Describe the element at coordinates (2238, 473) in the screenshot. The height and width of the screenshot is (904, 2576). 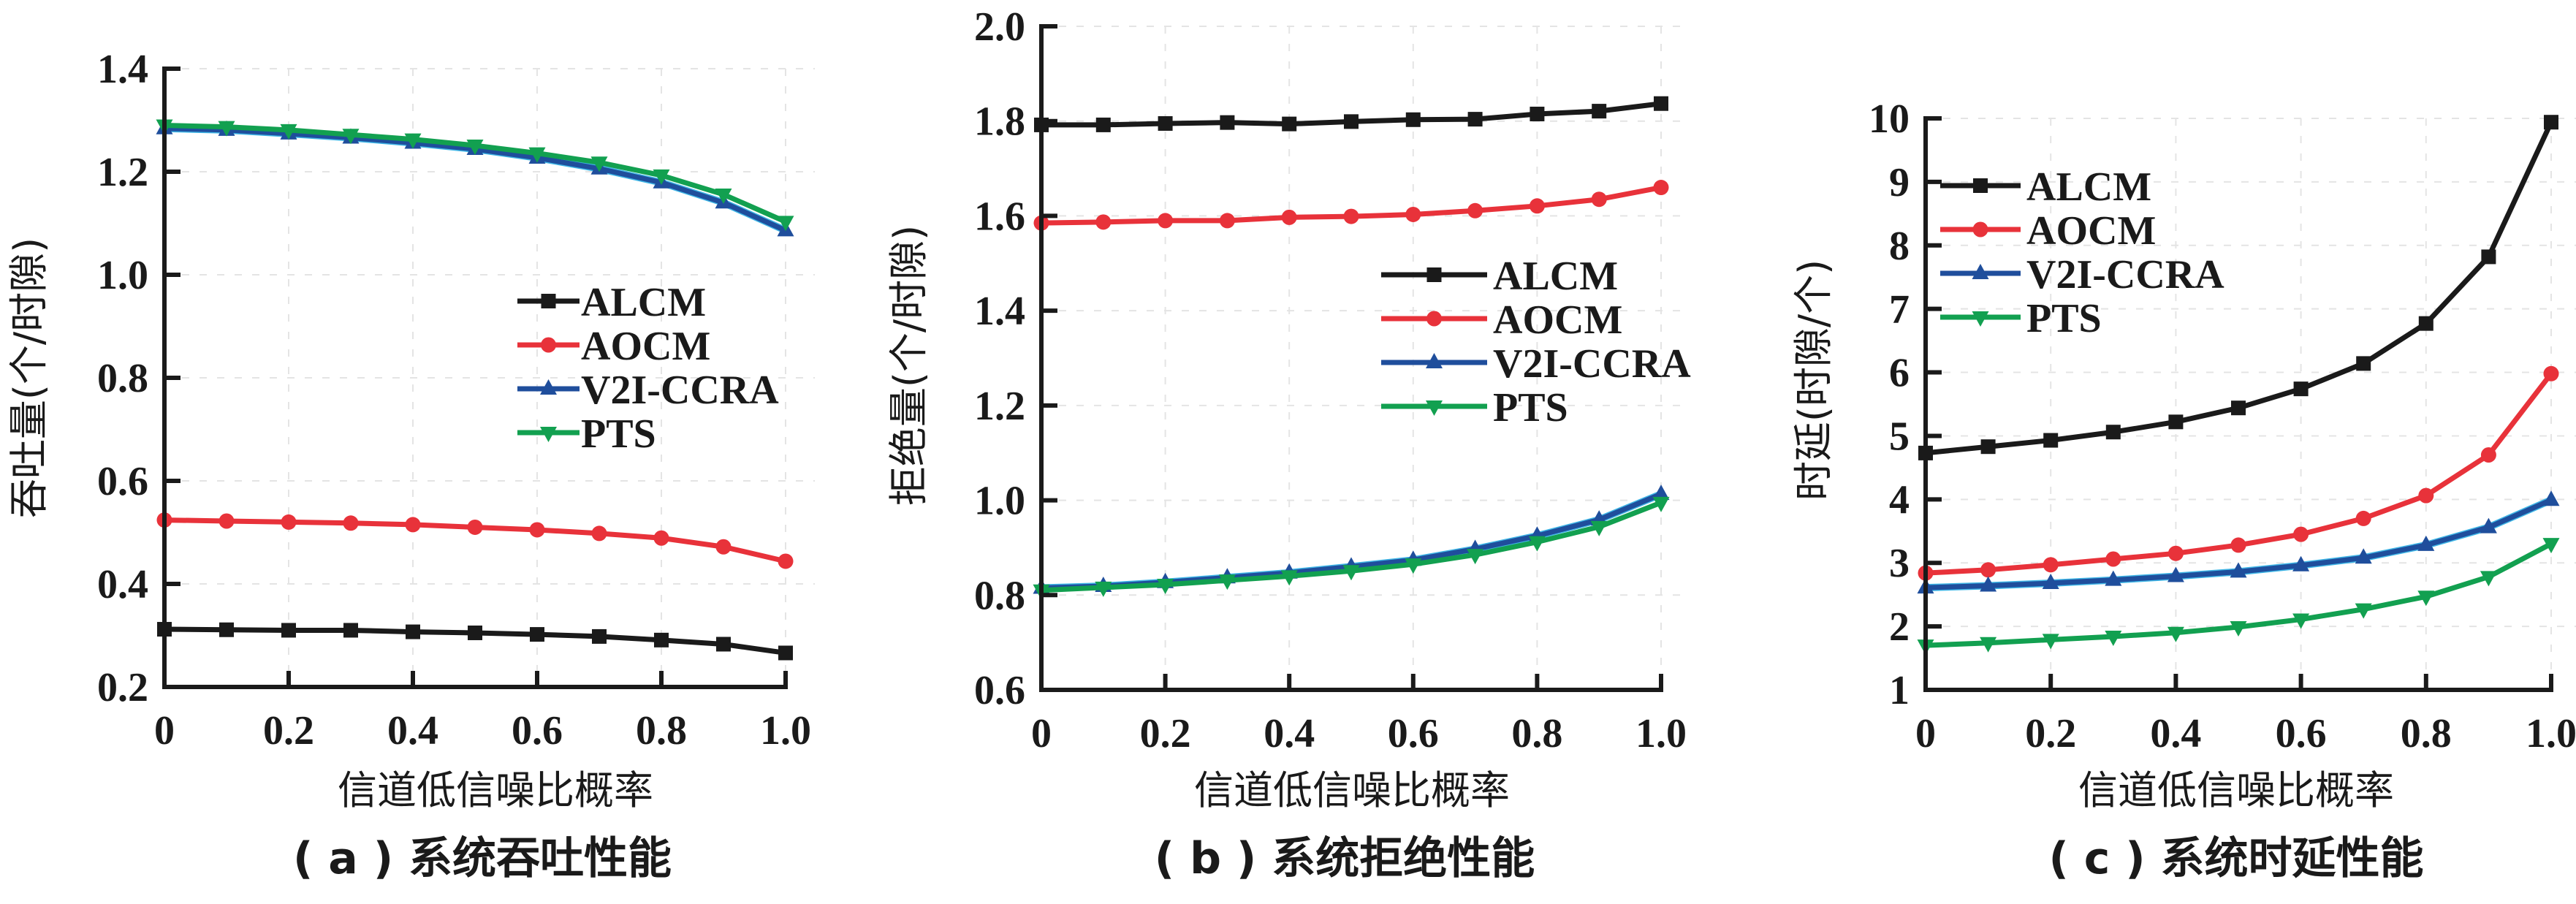
I see `panel-c-series-aocm` at that location.